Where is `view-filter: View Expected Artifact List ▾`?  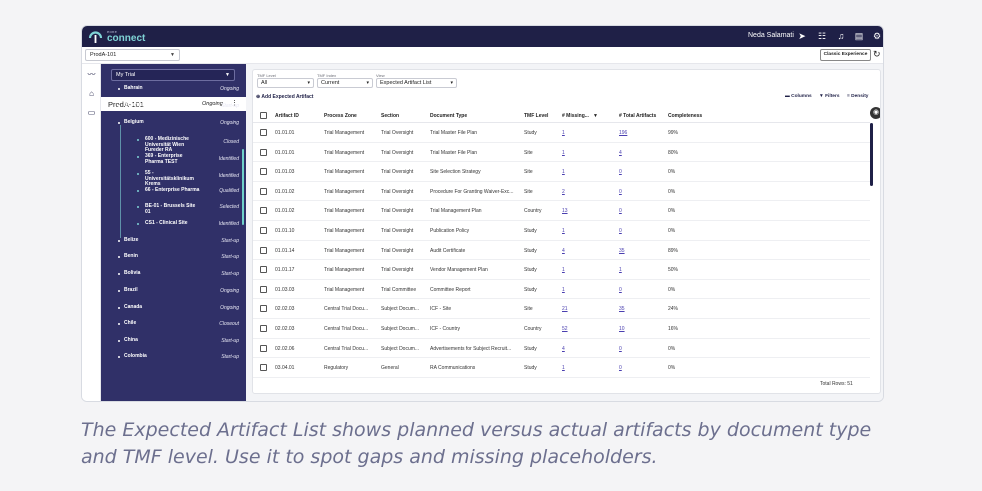 view-filter: View Expected Artifact List ▾ is located at coordinates (416, 80).